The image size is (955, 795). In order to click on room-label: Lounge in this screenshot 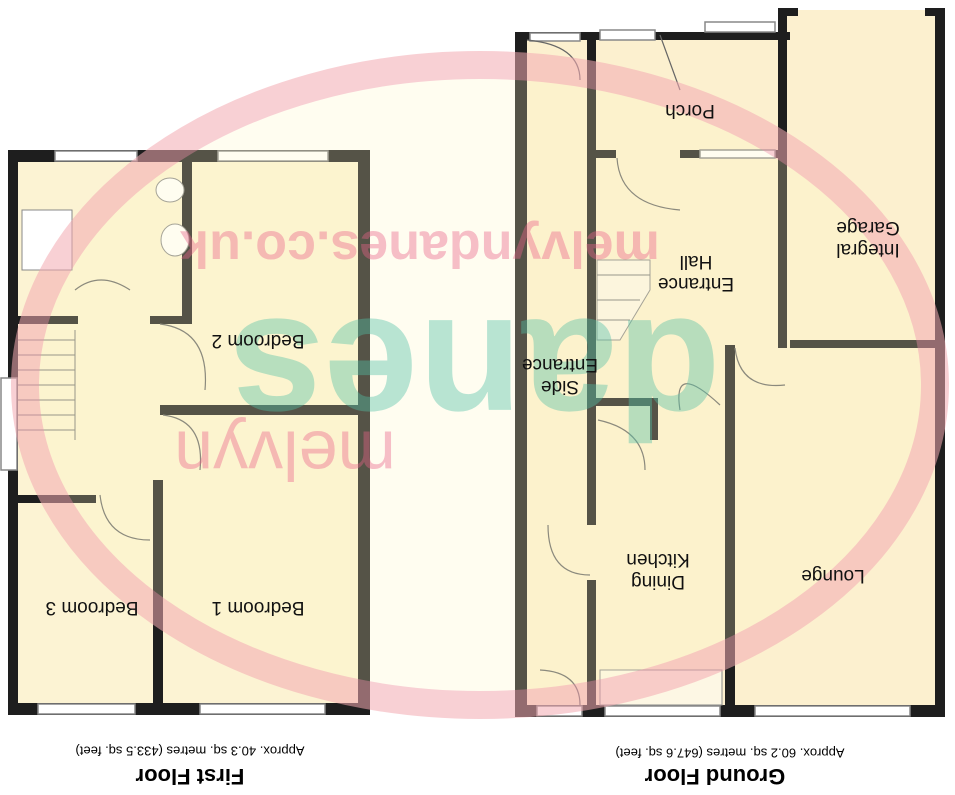, I will do `click(832, 575)`.